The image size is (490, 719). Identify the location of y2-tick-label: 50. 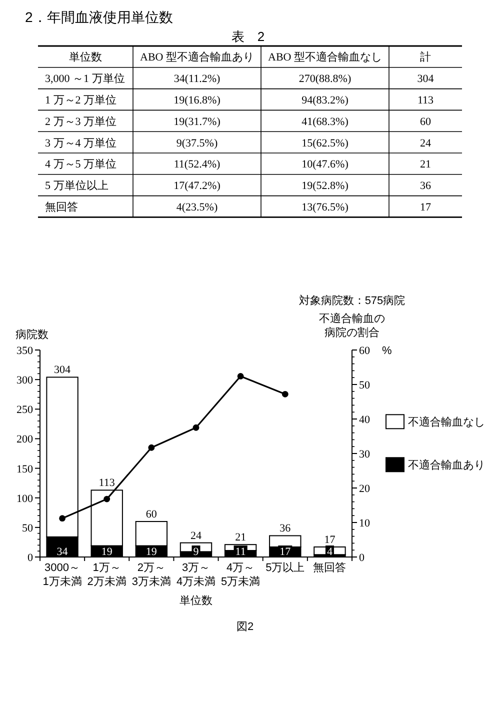
(364, 386).